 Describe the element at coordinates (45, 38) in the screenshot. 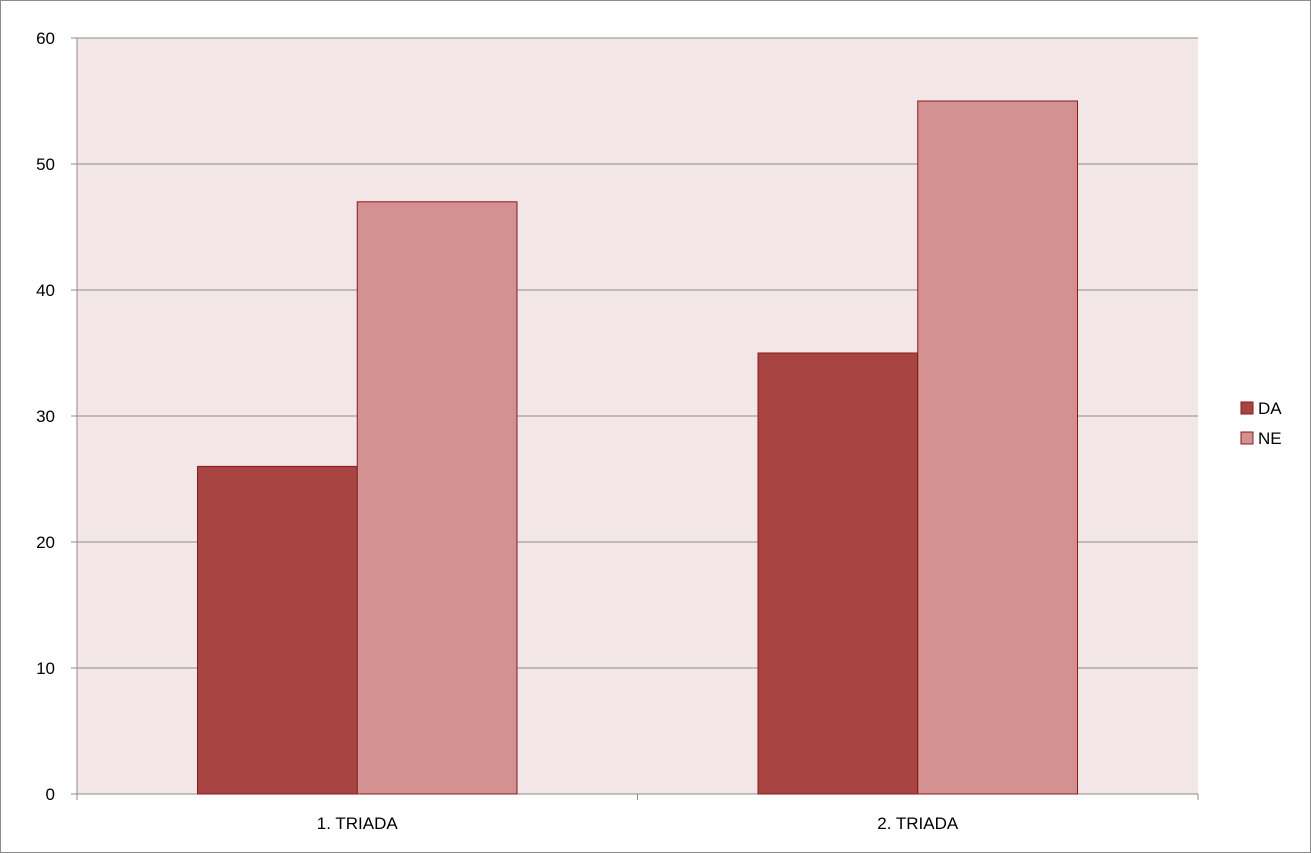

I see `y-tick-label: 60` at that location.